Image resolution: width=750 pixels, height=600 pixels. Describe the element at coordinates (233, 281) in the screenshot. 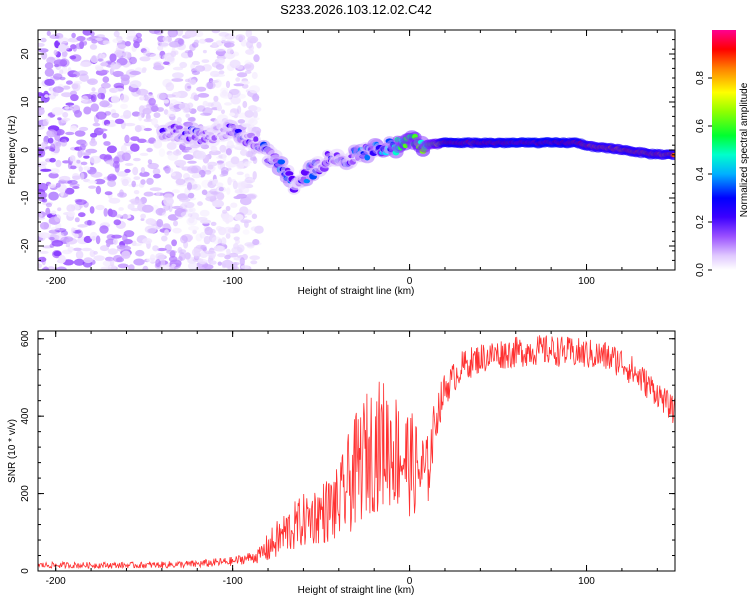

I see `spectrogram-xtick-label: -100` at that location.